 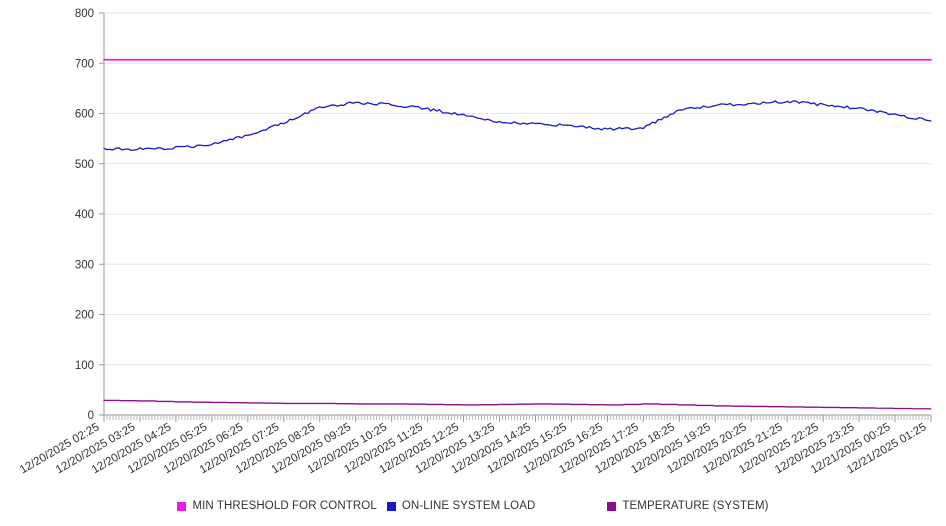 I want to click on legend-swatch-min-threshold, so click(x=182, y=506).